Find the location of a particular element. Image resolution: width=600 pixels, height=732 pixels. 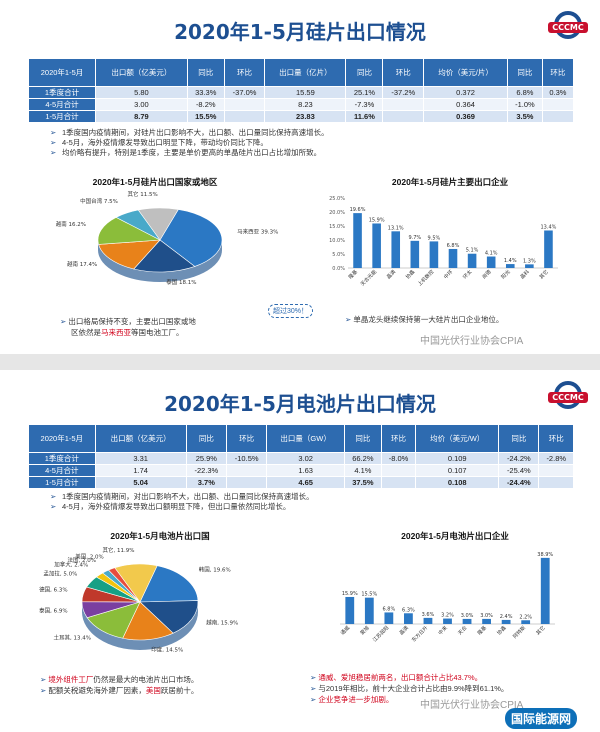

table-cell: 33.3% is located at coordinates (205, 92).